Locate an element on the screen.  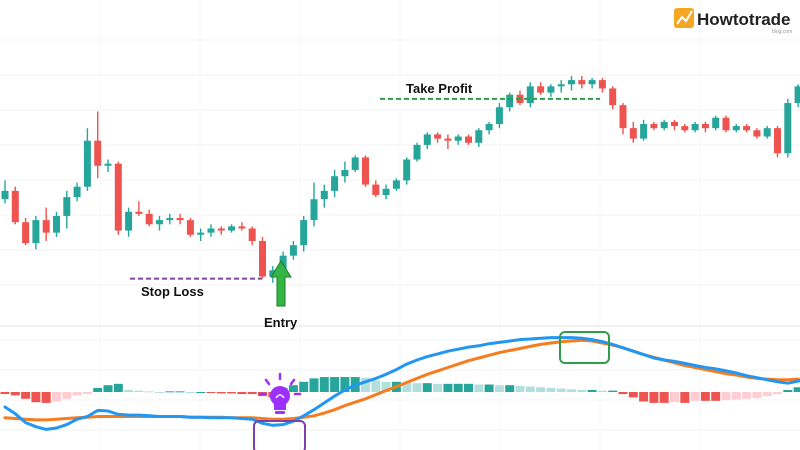
brand-logo: Howtotrade blog.com is located at coordinates (733, 21).